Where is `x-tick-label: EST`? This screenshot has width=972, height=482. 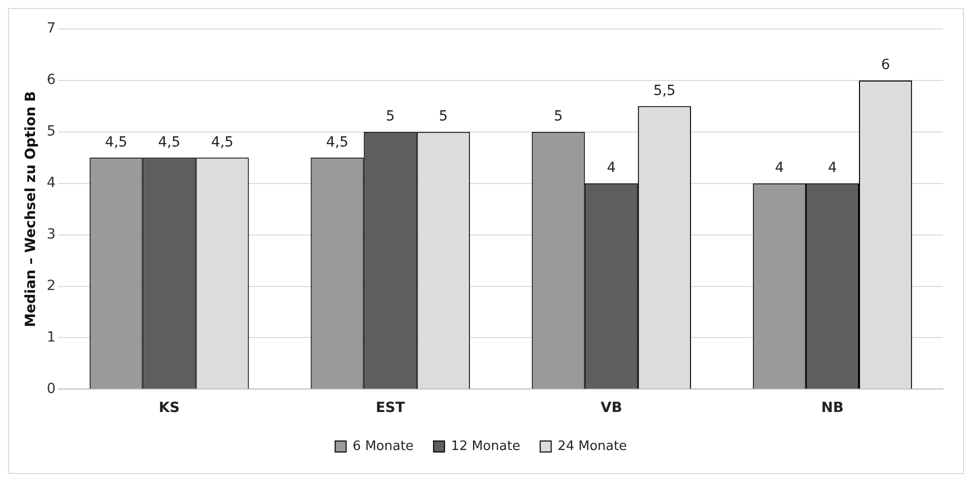
x-tick-label: EST is located at coordinates (391, 408).